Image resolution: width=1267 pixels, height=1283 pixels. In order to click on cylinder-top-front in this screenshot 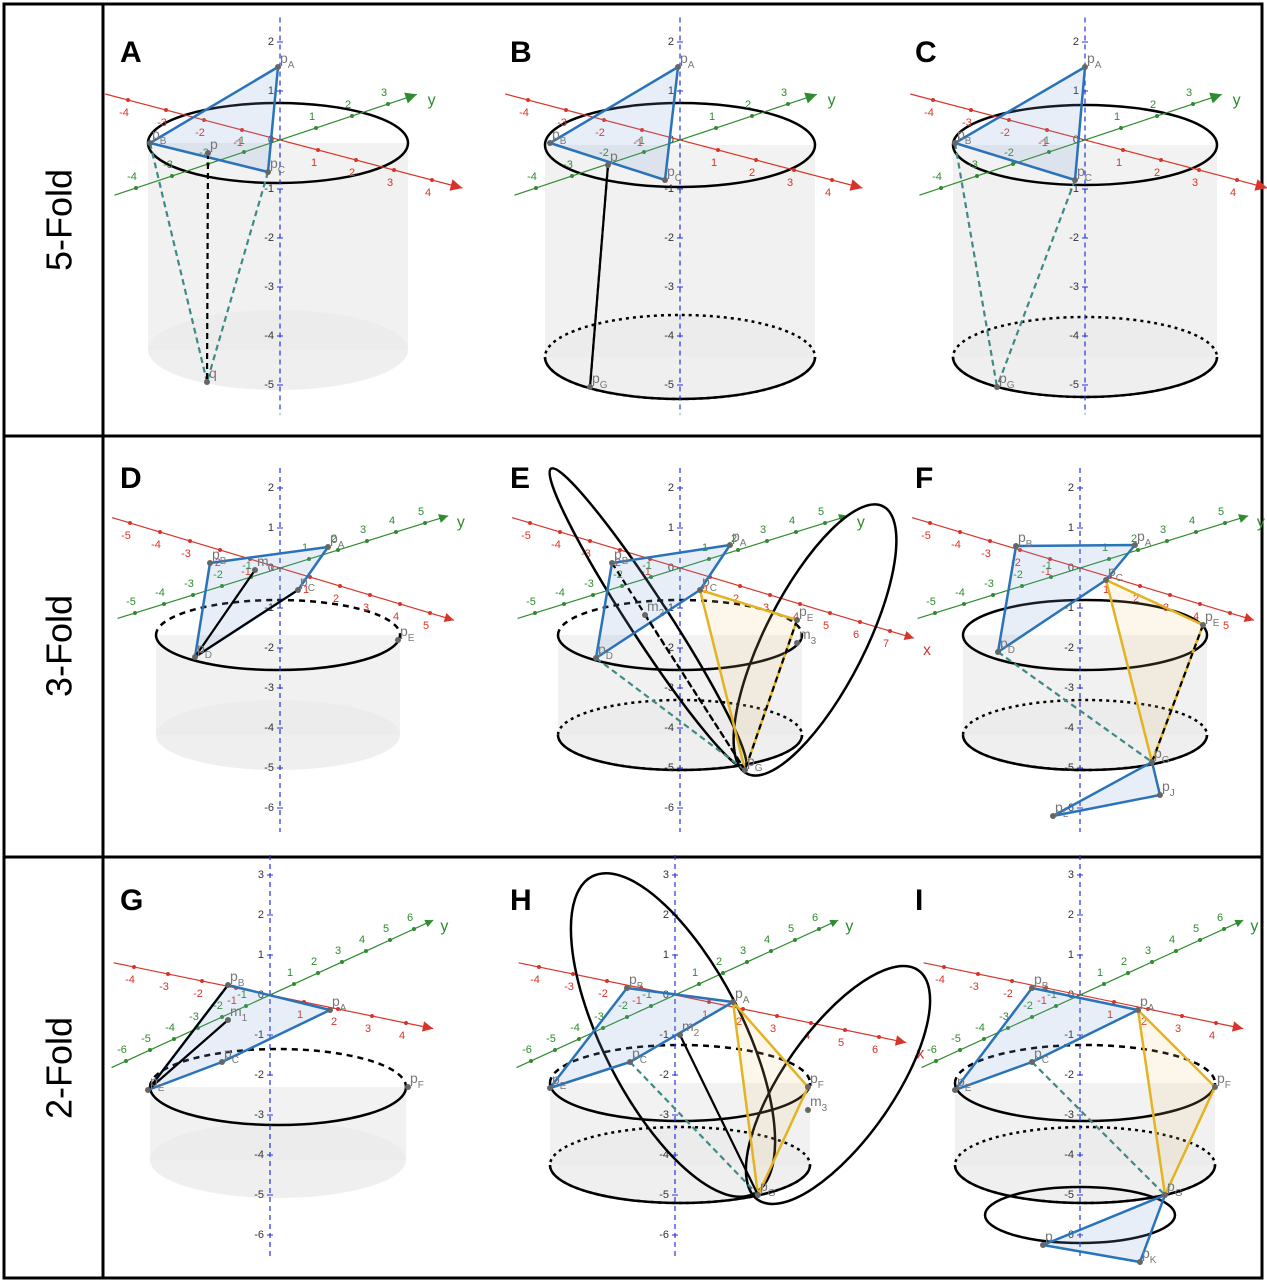, I will do `click(278, 163)`.